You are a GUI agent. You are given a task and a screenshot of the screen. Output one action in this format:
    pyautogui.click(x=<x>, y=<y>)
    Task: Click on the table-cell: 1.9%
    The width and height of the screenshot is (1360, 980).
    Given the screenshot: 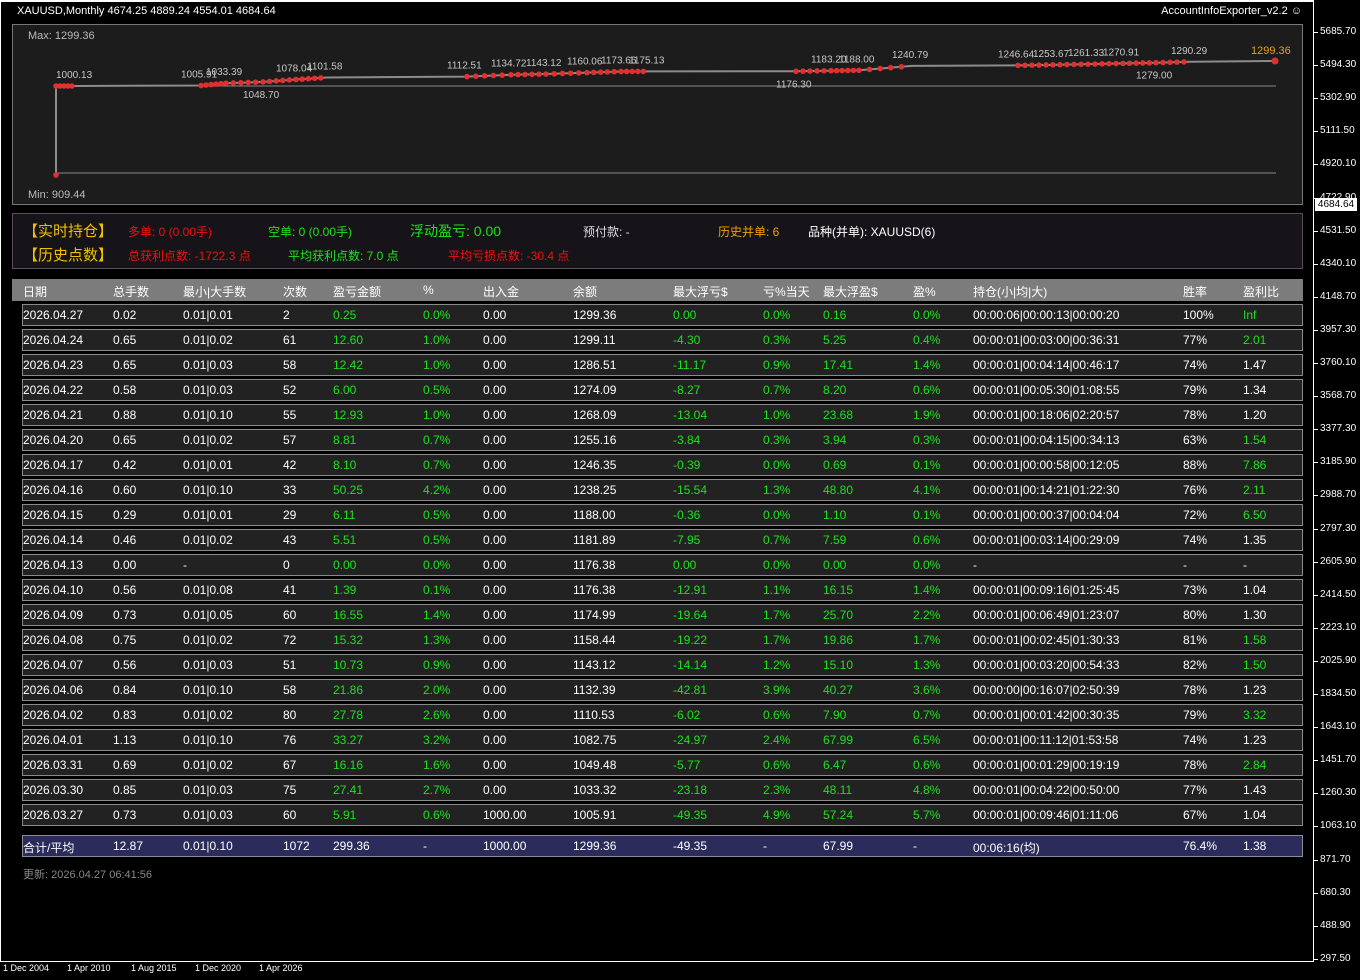 What is the action you would take?
    pyautogui.click(x=927, y=415)
    